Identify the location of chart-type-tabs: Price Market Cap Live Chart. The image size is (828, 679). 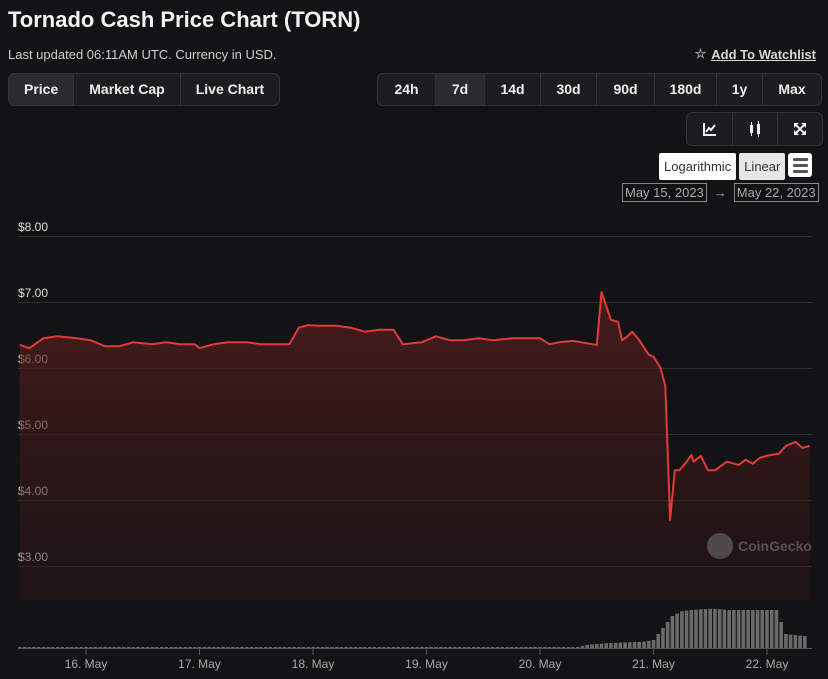
(144, 89).